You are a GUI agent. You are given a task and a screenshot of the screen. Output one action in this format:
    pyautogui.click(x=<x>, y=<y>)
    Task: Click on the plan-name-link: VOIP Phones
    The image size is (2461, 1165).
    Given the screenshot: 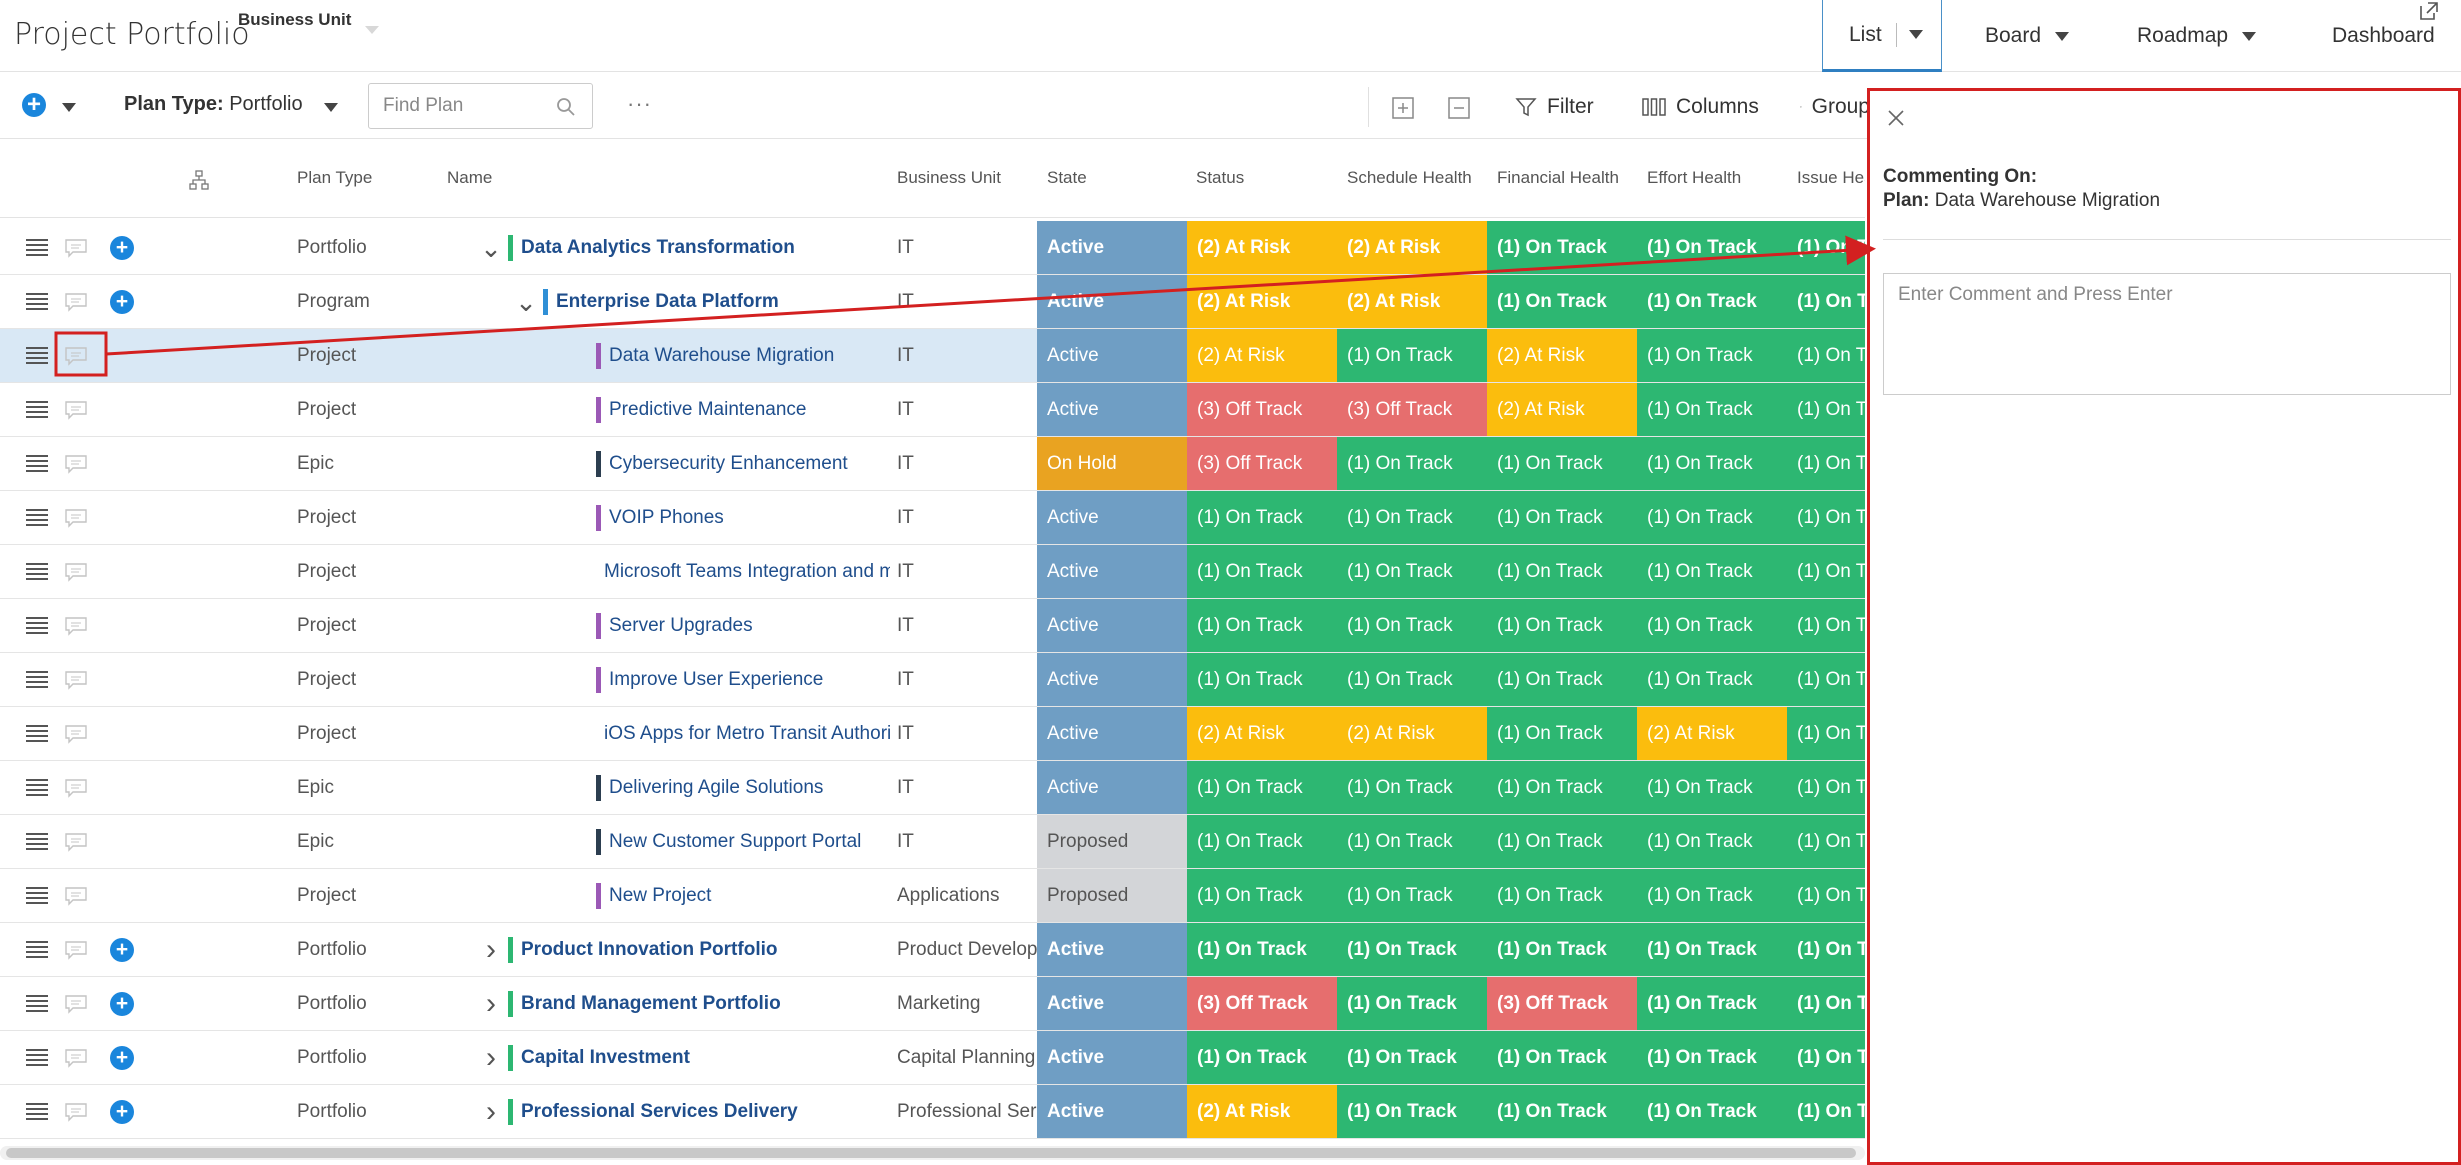 What is the action you would take?
    pyautogui.click(x=666, y=517)
    